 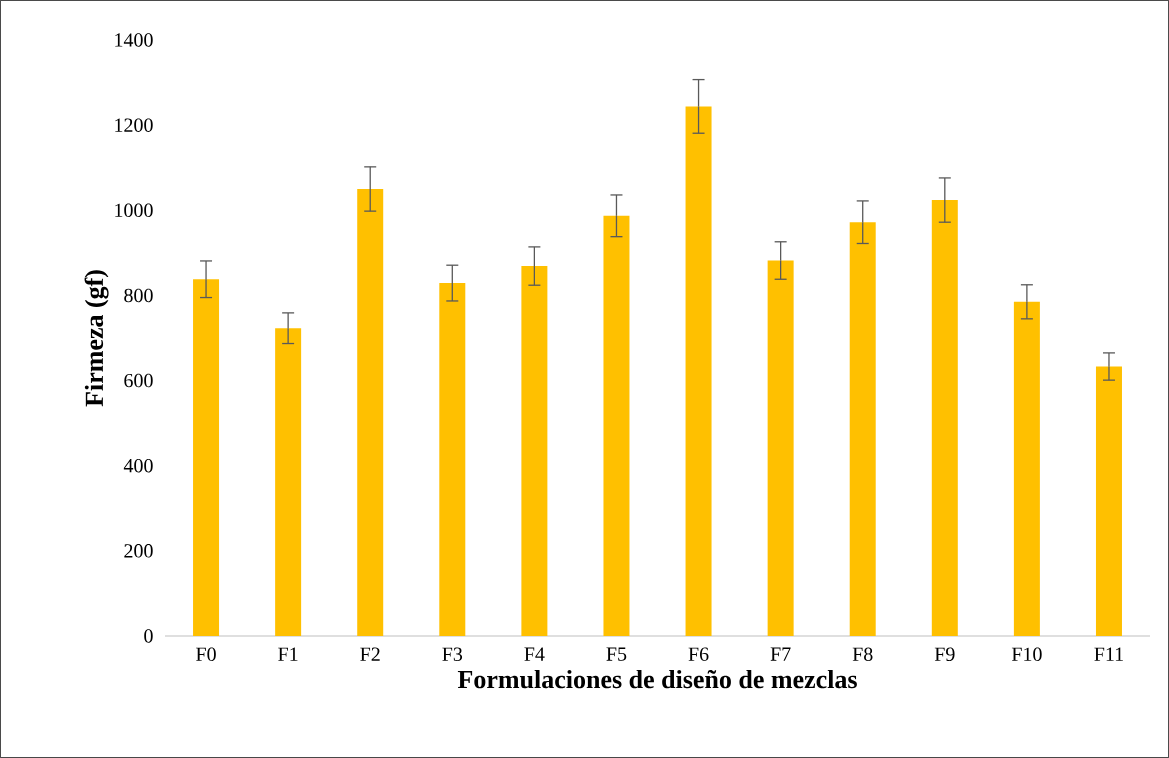 I want to click on y-tick-label: 400, so click(x=138, y=465).